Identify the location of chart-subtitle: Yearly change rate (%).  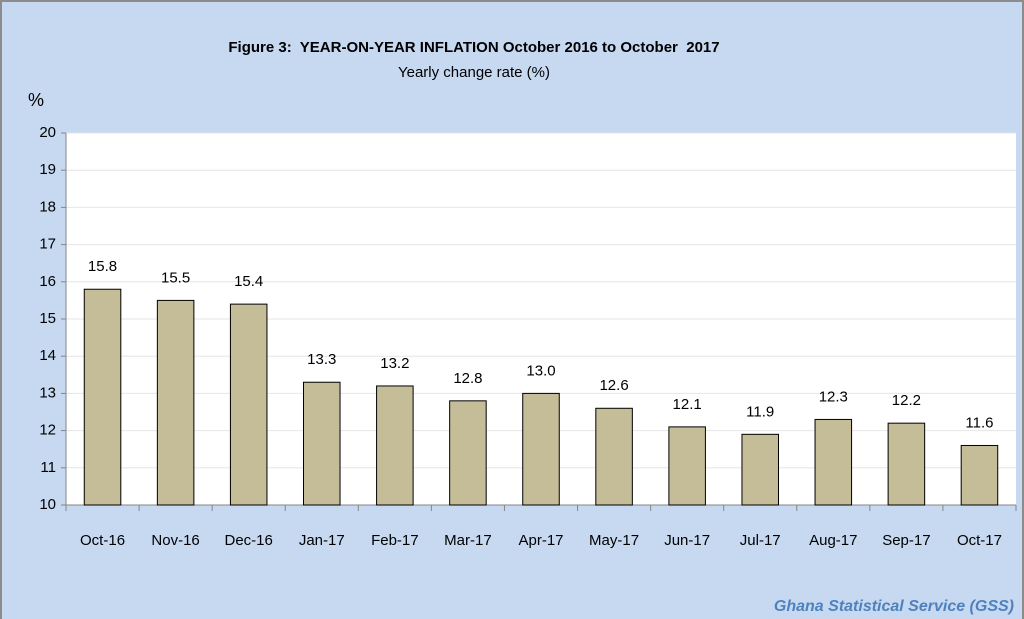
(474, 72).